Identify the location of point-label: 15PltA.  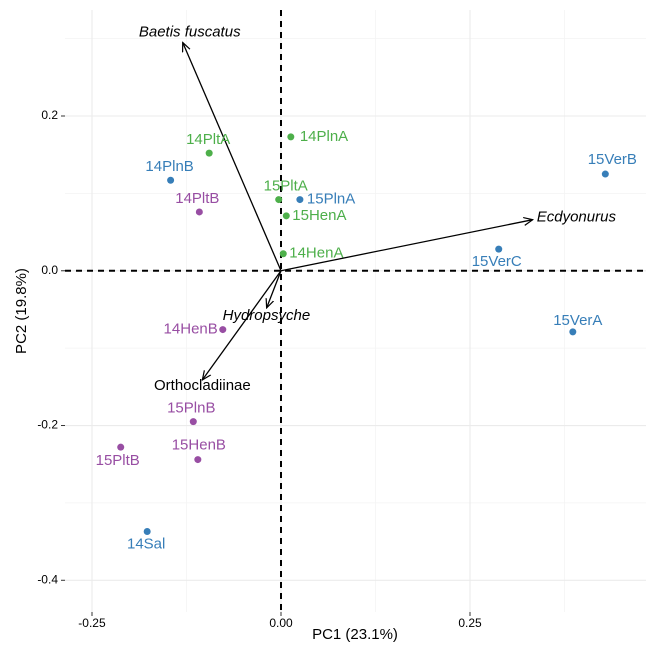
(286, 186).